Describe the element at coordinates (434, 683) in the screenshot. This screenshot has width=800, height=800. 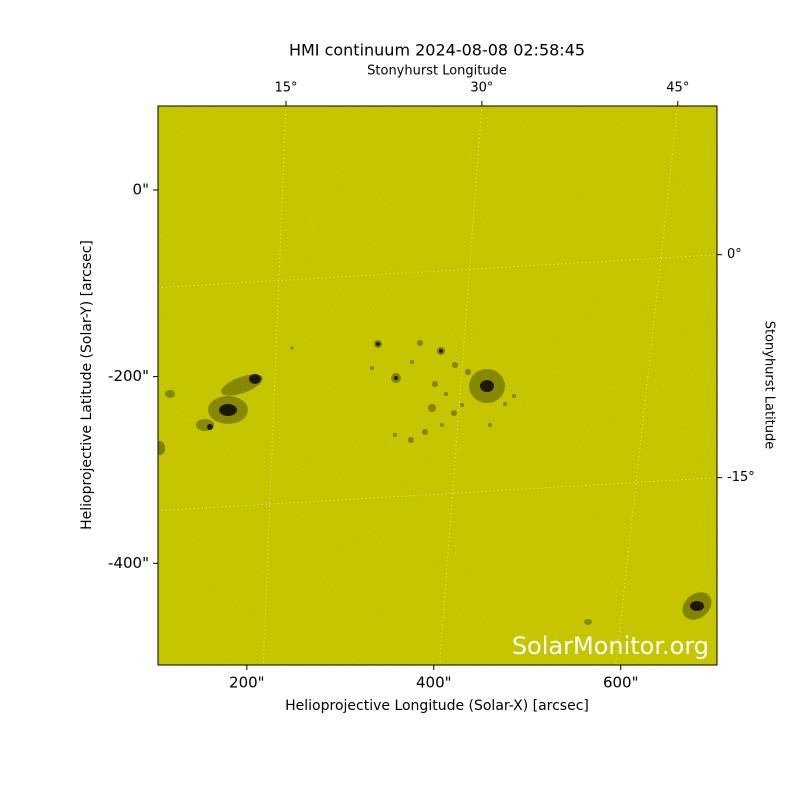
I see `x-tick-label: 400"` at that location.